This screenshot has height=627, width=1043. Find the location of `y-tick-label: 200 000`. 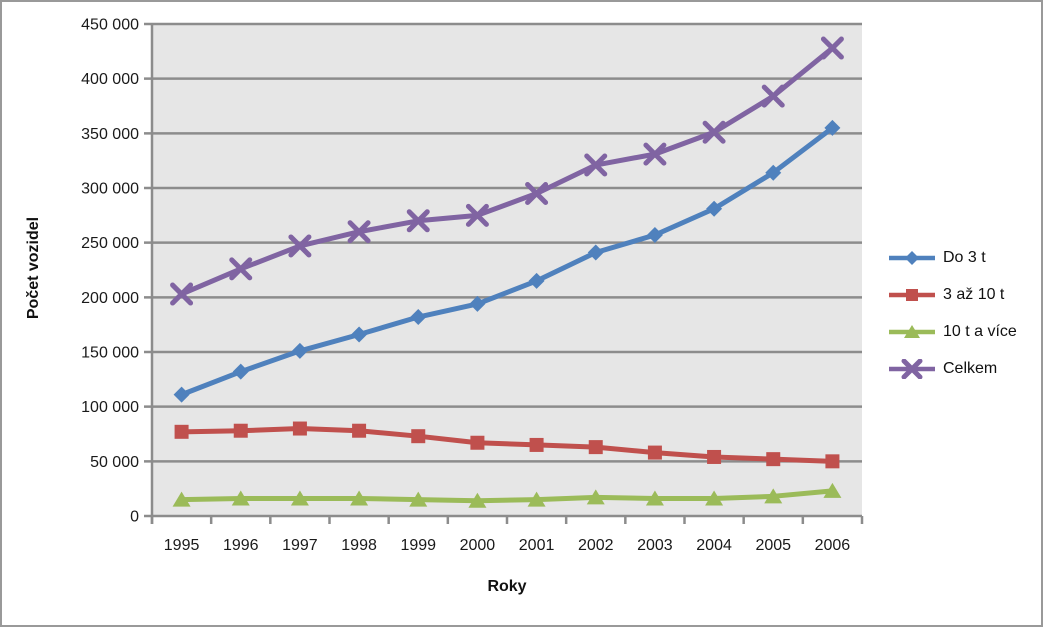

y-tick-label: 200 000 is located at coordinates (110, 298).